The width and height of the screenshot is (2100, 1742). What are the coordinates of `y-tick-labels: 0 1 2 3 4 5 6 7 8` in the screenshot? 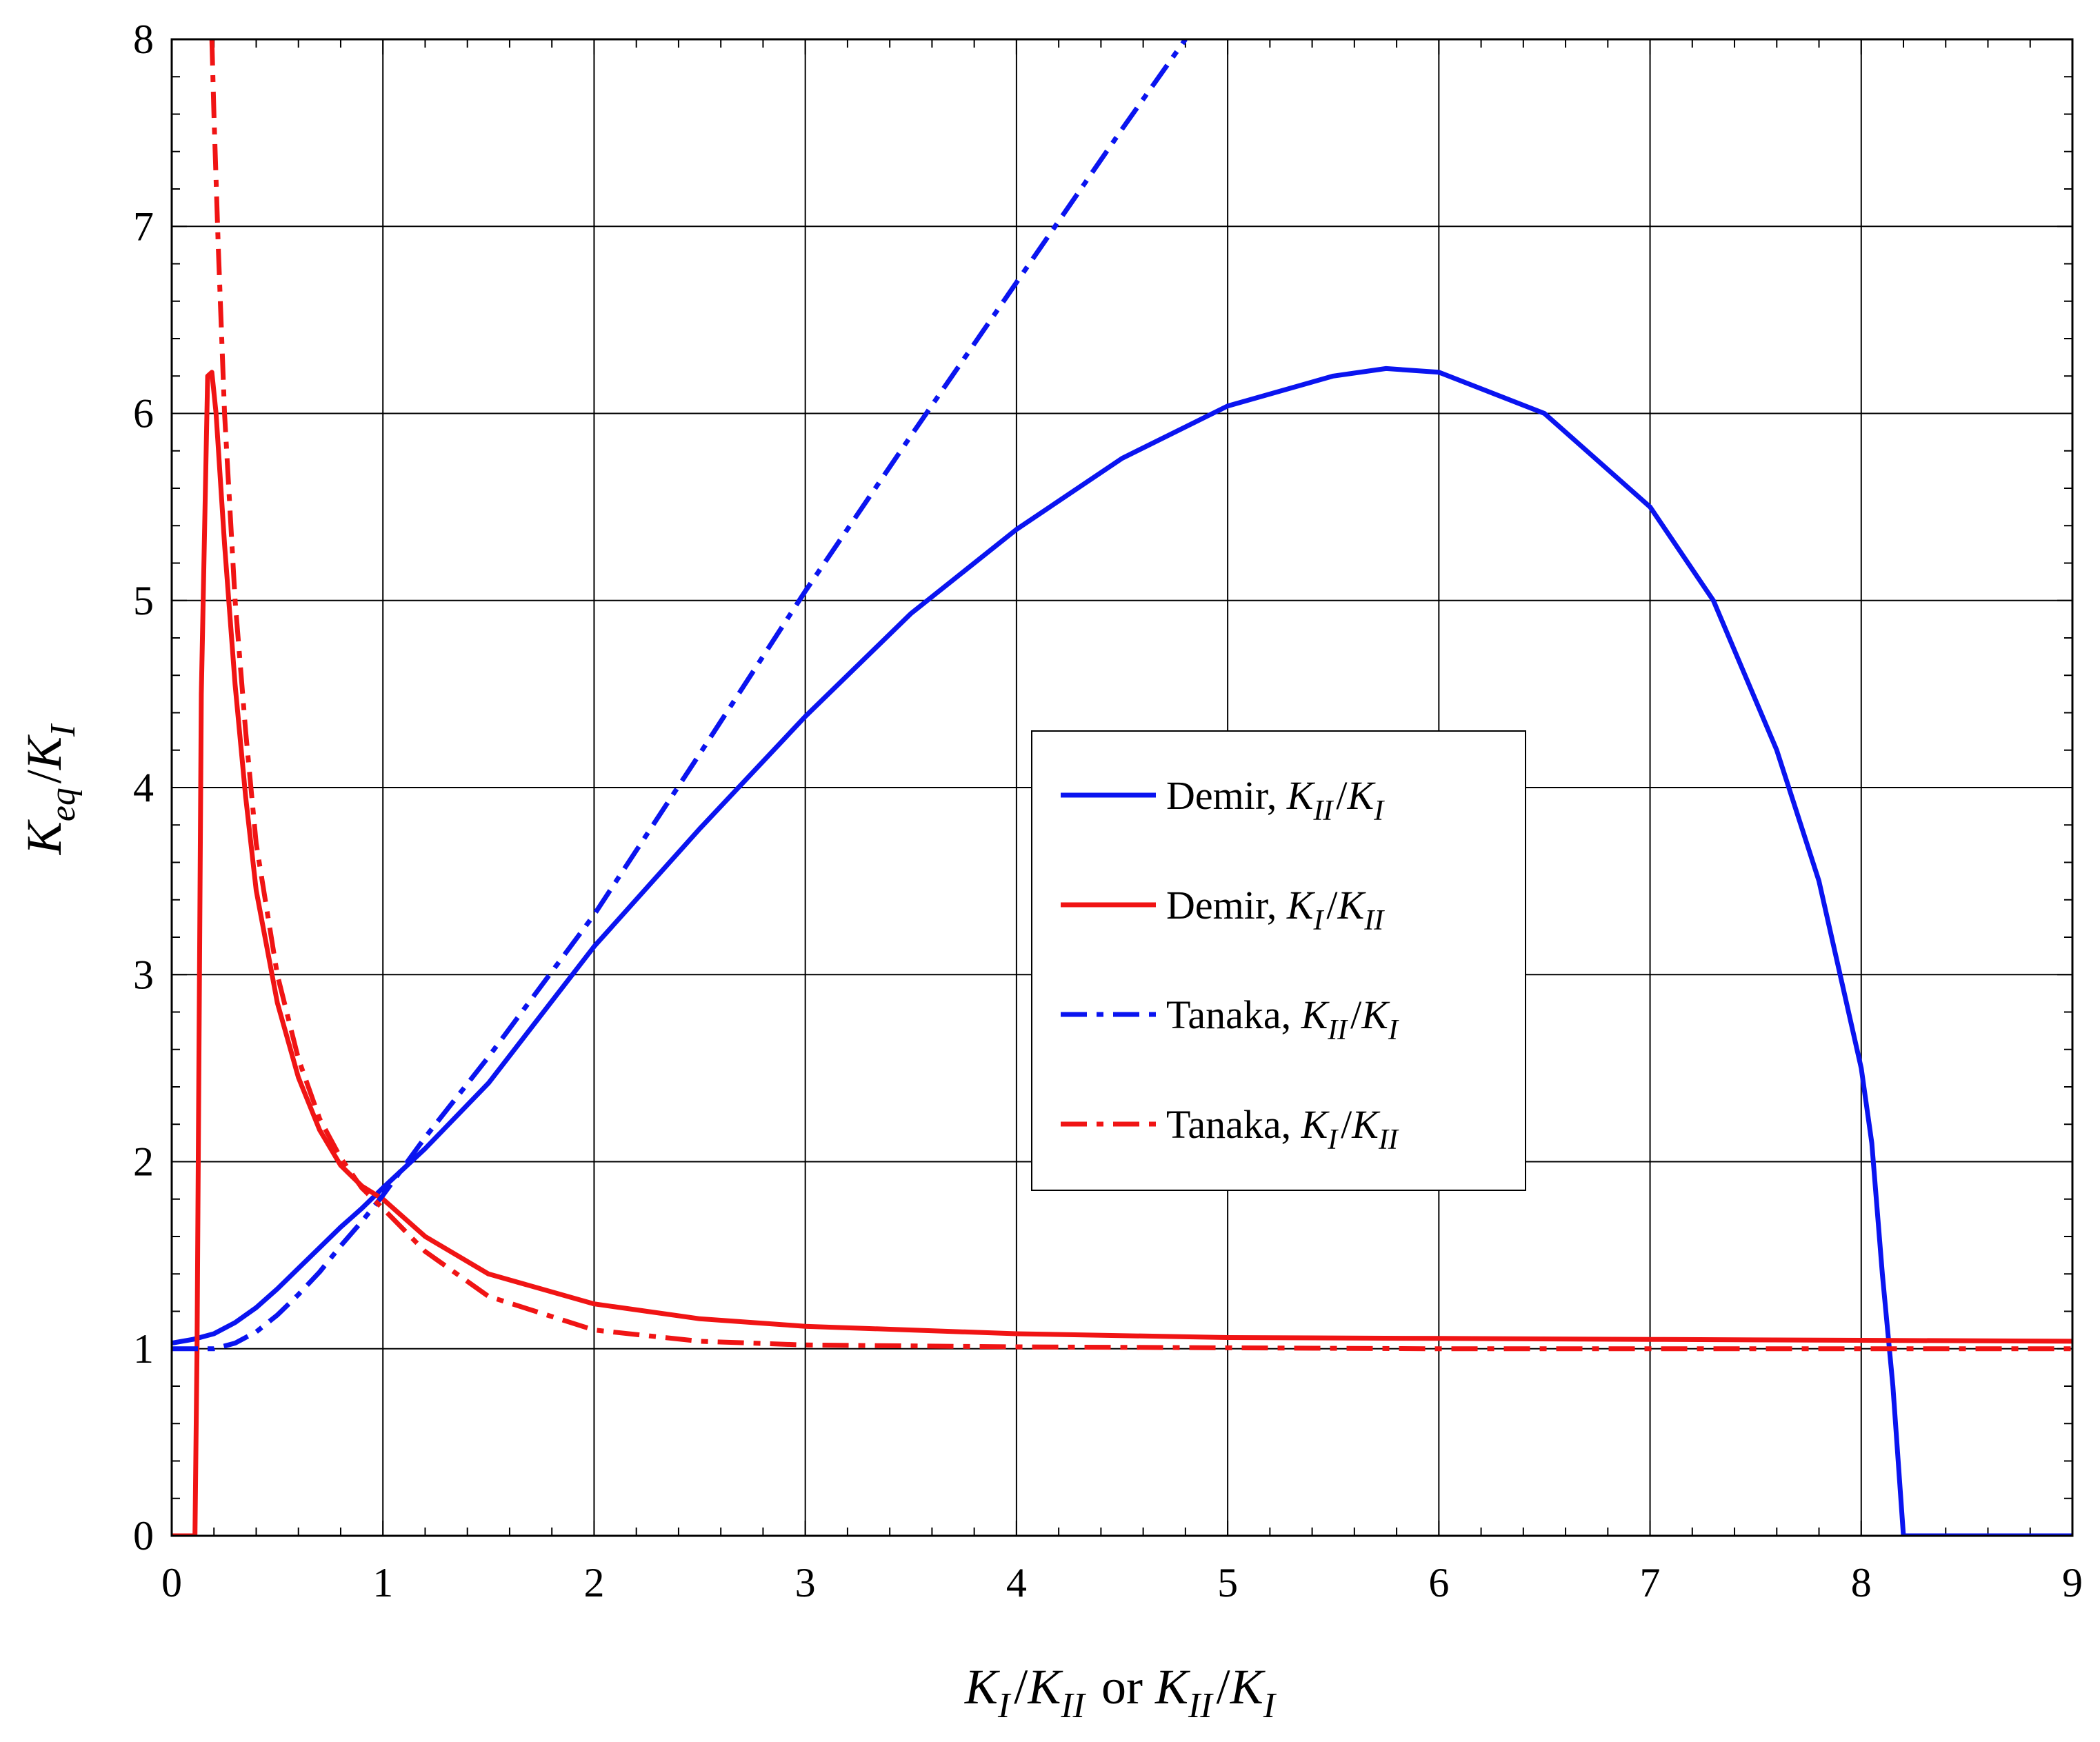 It's located at (143, 788).